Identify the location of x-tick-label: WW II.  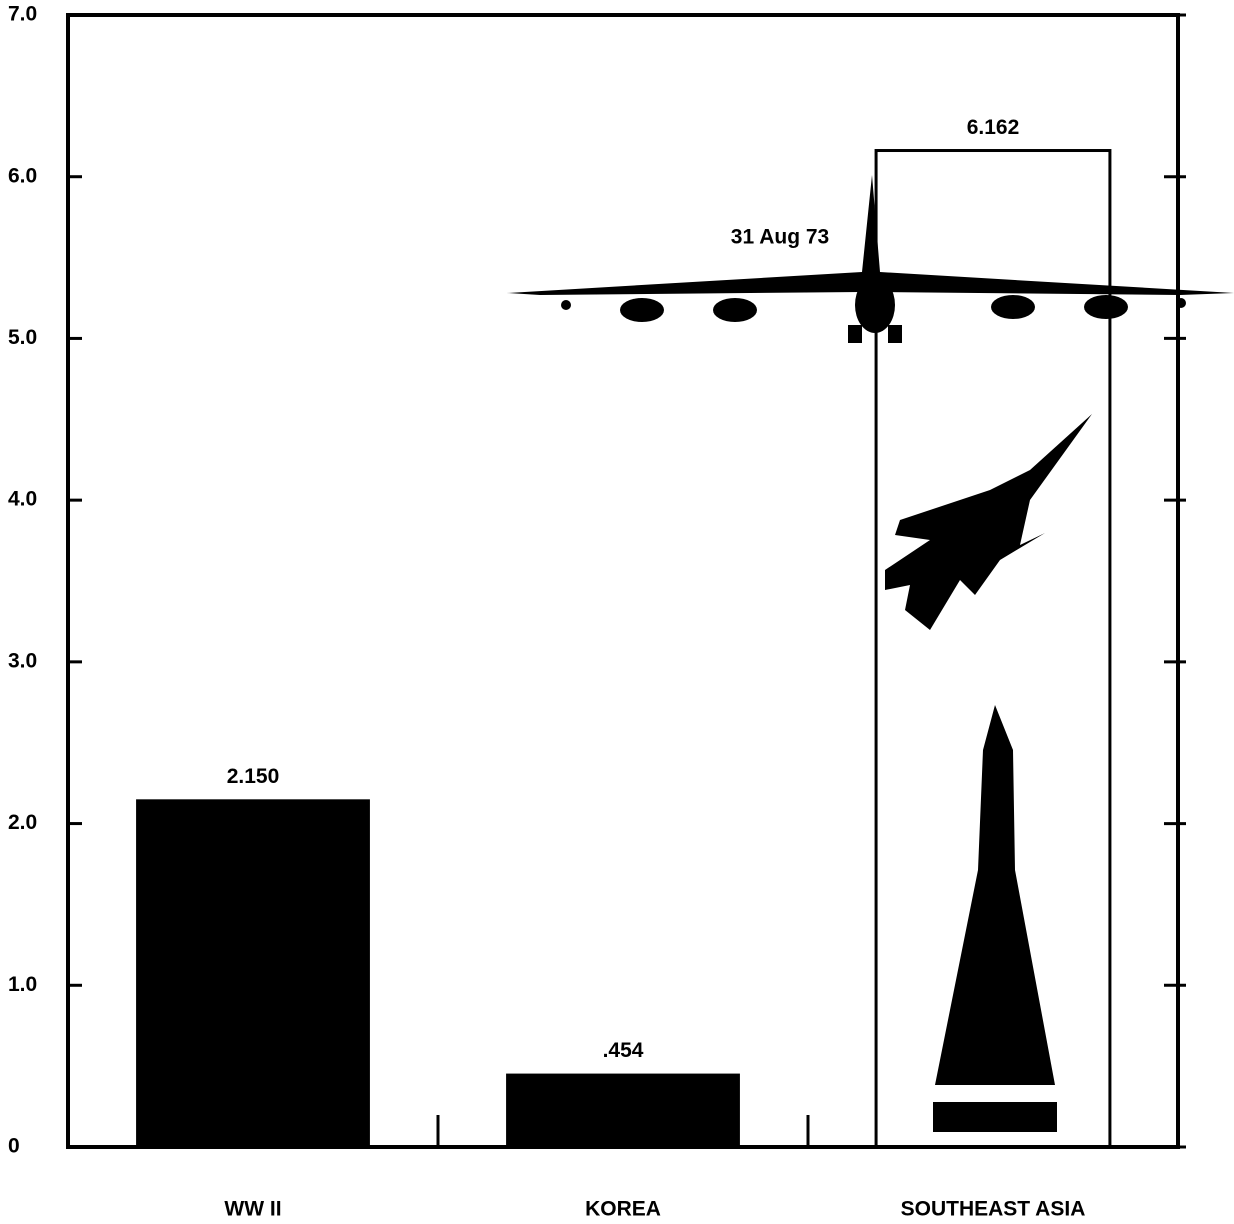
(252, 1209).